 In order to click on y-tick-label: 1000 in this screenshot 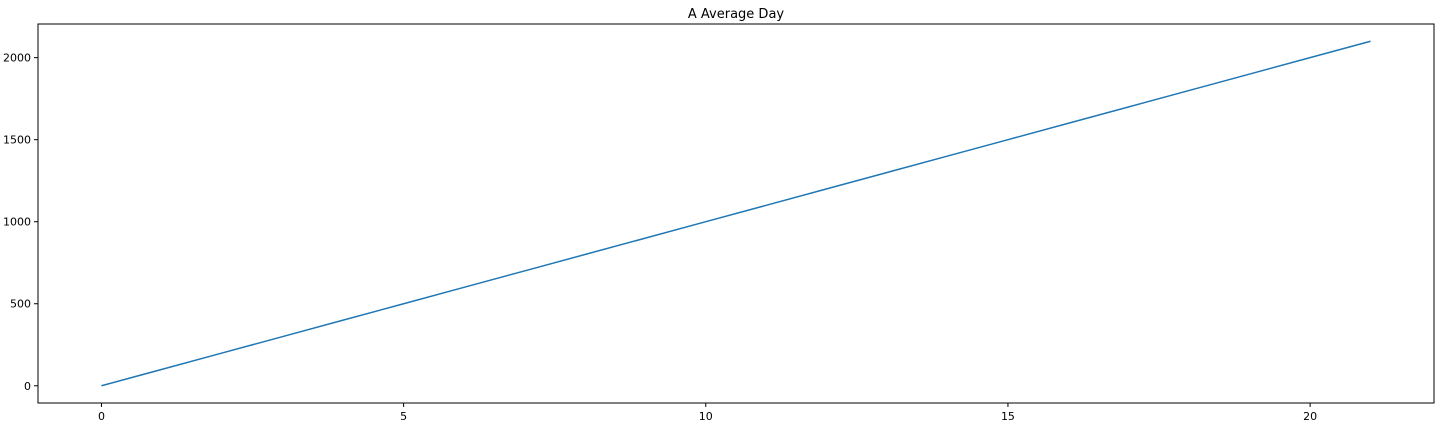, I will do `click(17, 222)`.